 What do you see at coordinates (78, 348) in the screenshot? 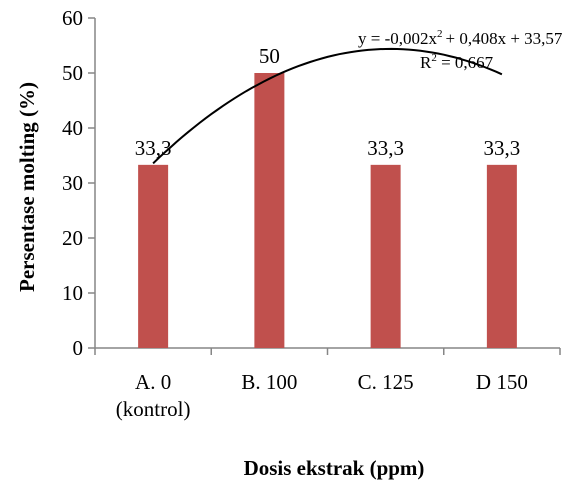
I see `y-tick-label: 0` at bounding box center [78, 348].